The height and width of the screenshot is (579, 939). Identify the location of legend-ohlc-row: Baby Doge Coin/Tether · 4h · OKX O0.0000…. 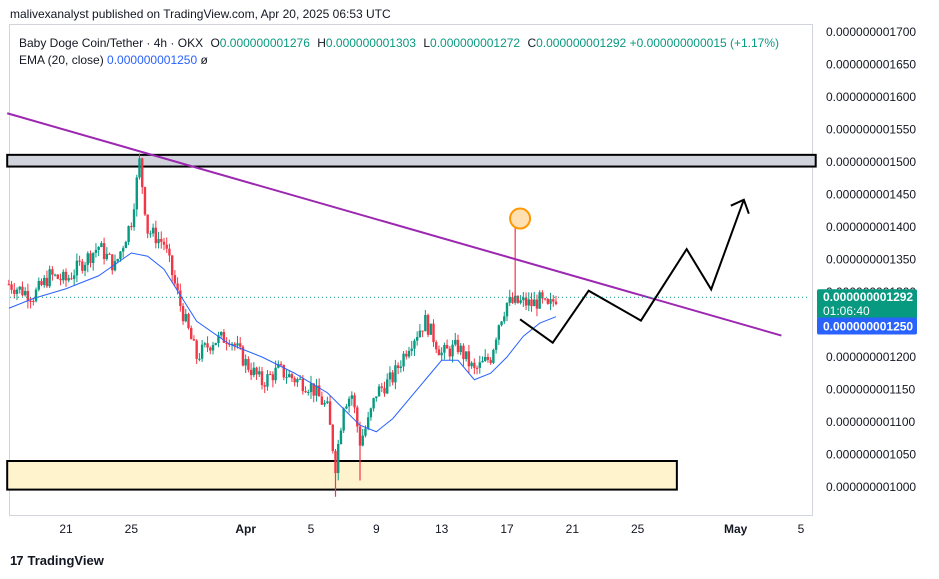
(399, 43).